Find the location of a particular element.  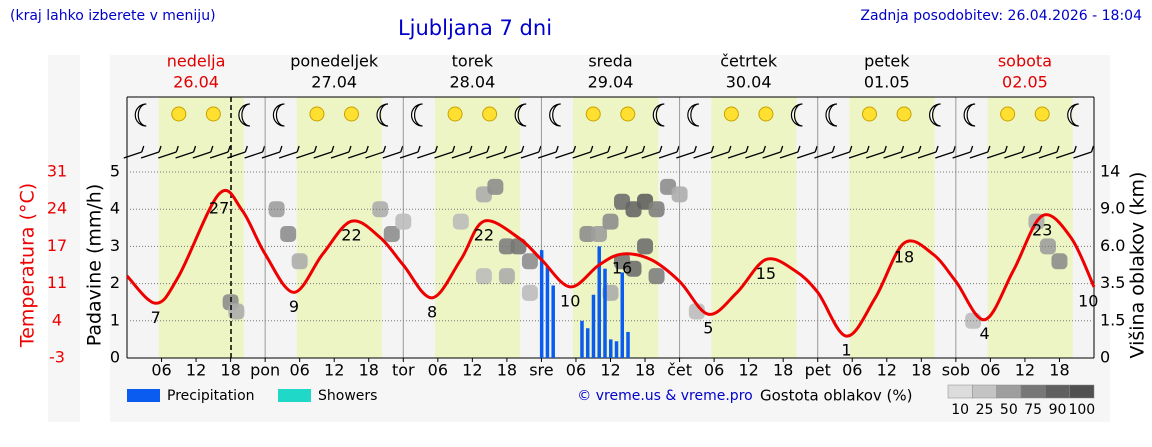

temperature-label: 9 is located at coordinates (294, 306).